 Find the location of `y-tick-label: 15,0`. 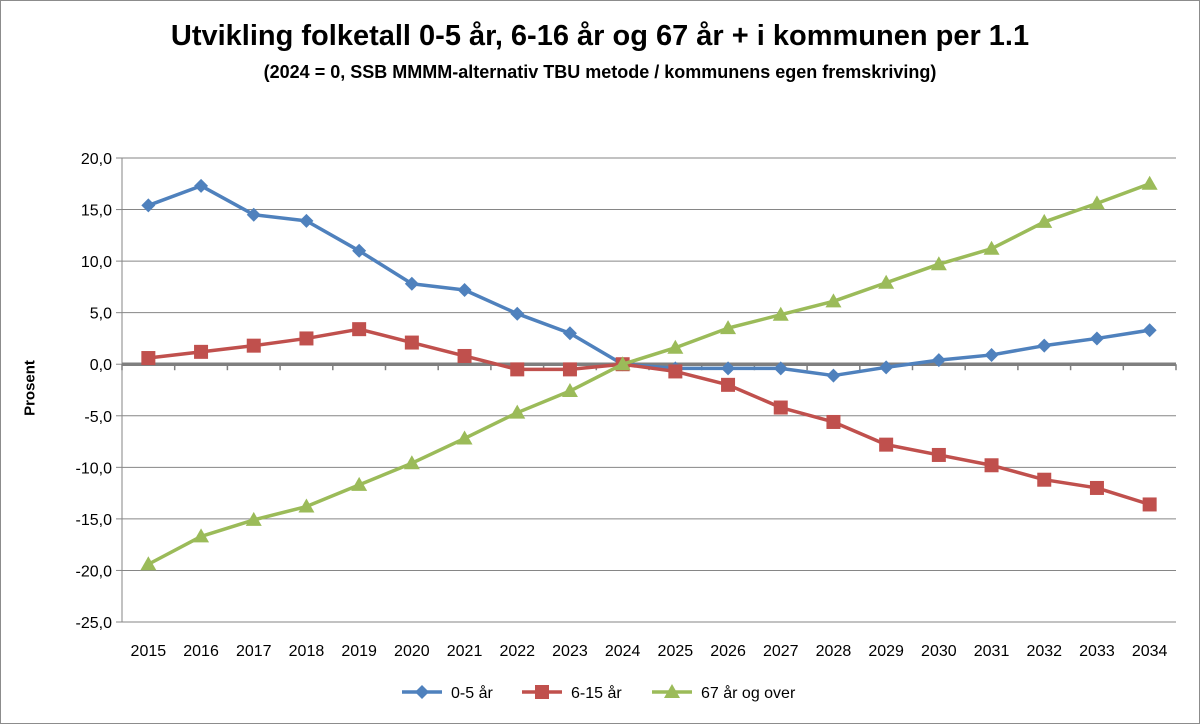

y-tick-label: 15,0 is located at coordinates (96, 211).